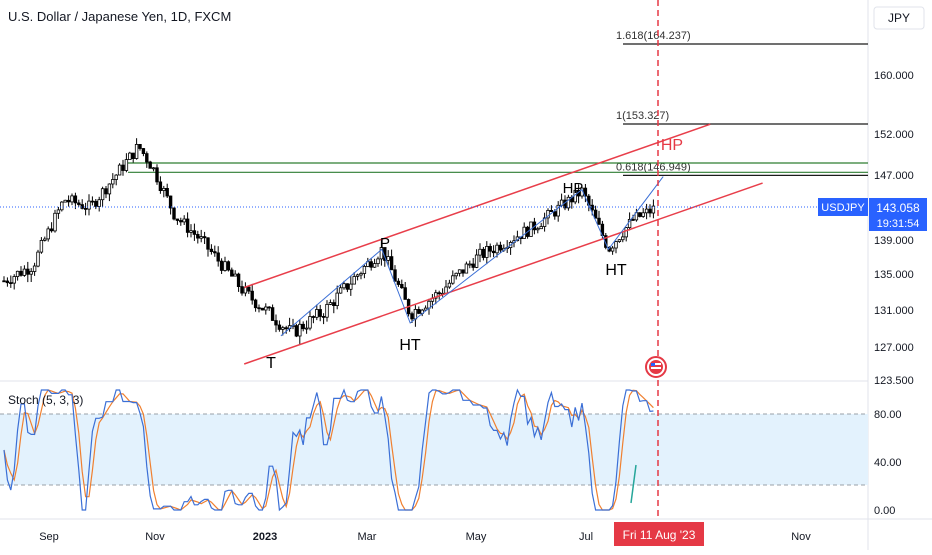 This screenshot has height=555, width=932. What do you see at coordinates (899, 18) in the screenshot?
I see `currency-button` at bounding box center [899, 18].